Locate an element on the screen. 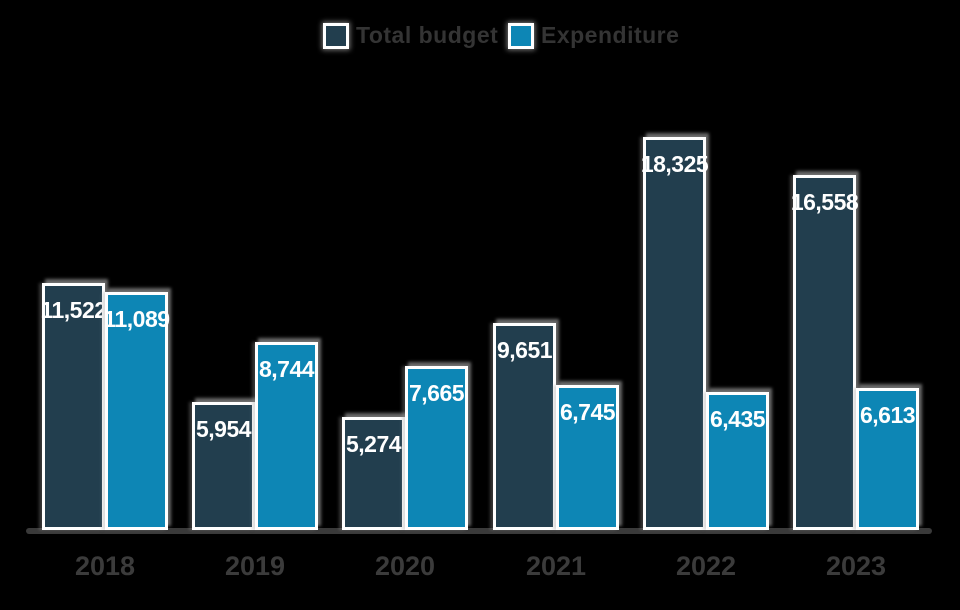  bar-total-budget-2019: 5,954 is located at coordinates (223, 466).